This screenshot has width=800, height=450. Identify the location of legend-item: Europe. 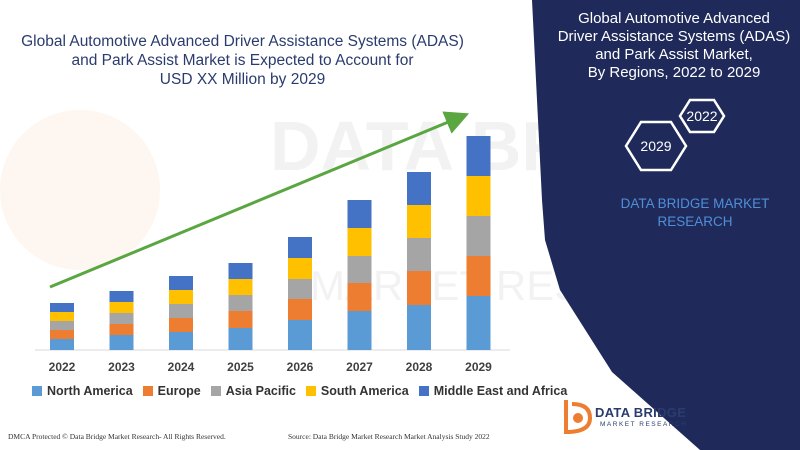
(171, 391).